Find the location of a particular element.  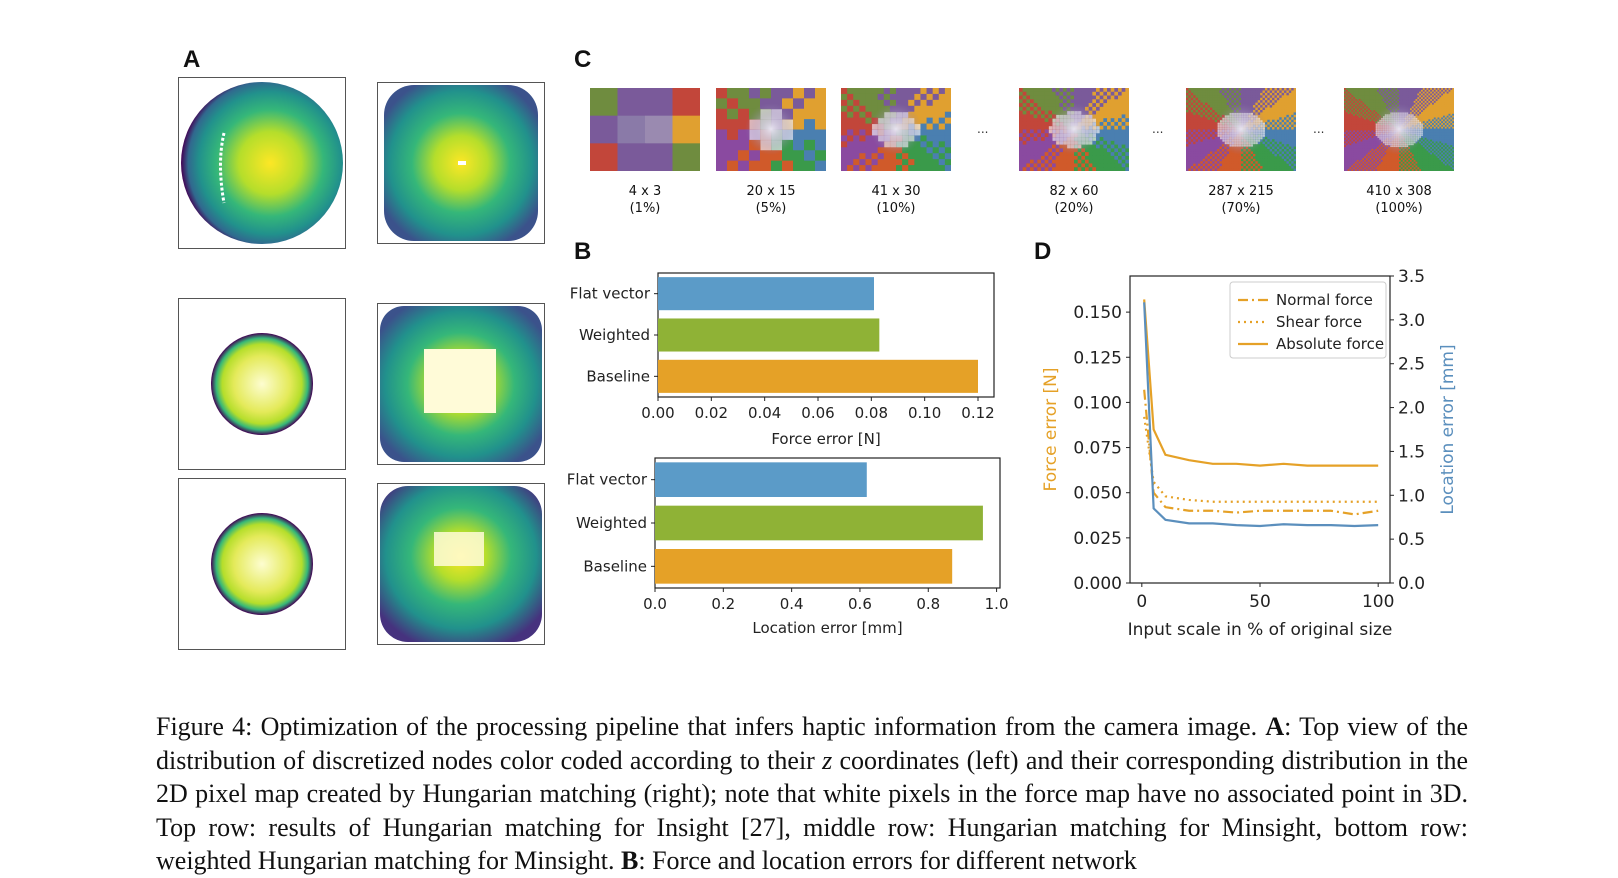

y-right-tick-label: 3.5 is located at coordinates (1411, 277).